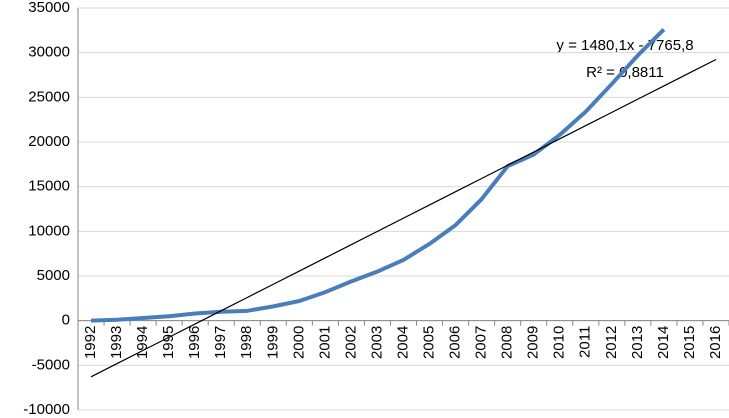 The width and height of the screenshot is (729, 418). What do you see at coordinates (481, 342) in the screenshot?
I see `x-tick-label: 2007` at bounding box center [481, 342].